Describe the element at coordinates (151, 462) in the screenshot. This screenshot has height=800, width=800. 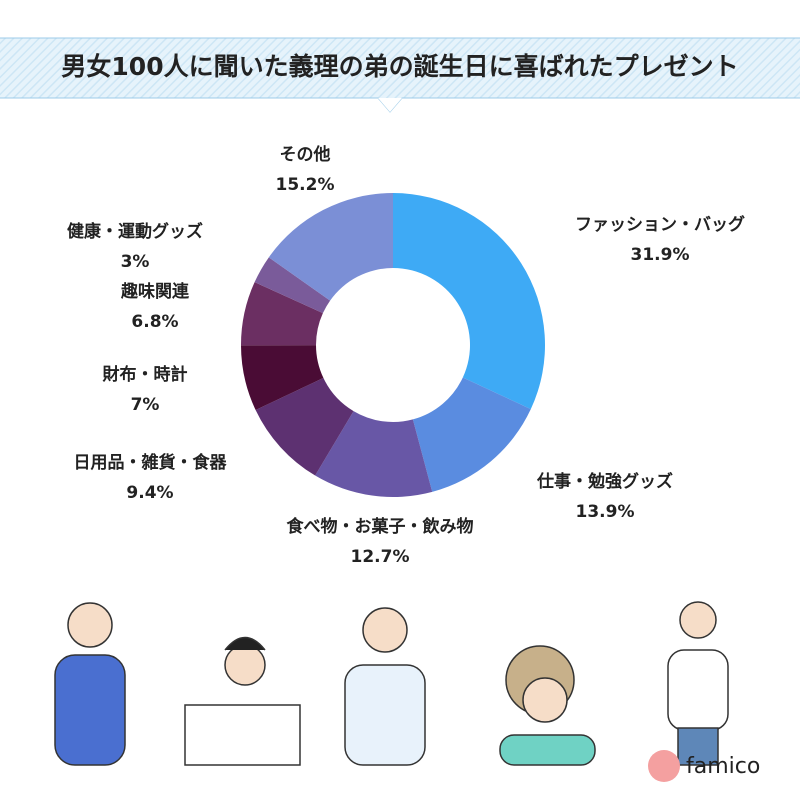
I see `slice-label: 日用品・雑貨・食器` at that location.